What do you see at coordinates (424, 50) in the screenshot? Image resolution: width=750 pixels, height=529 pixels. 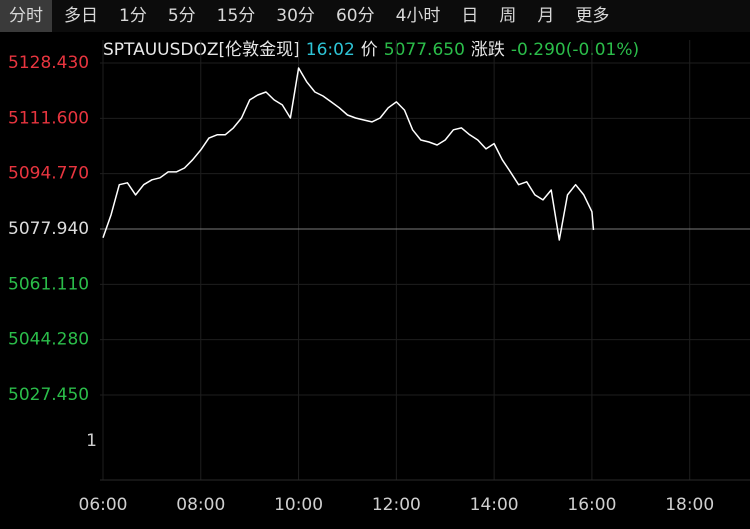 I see `price: 5077.650` at bounding box center [424, 50].